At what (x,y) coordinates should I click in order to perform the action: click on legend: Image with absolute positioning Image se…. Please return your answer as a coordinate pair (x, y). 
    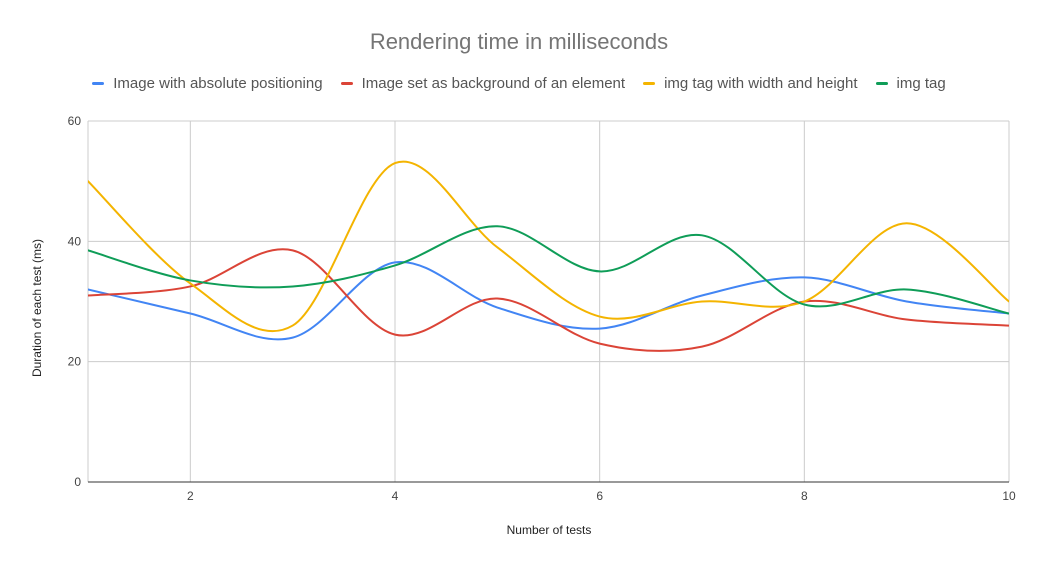
    Looking at the image, I should click on (519, 83).